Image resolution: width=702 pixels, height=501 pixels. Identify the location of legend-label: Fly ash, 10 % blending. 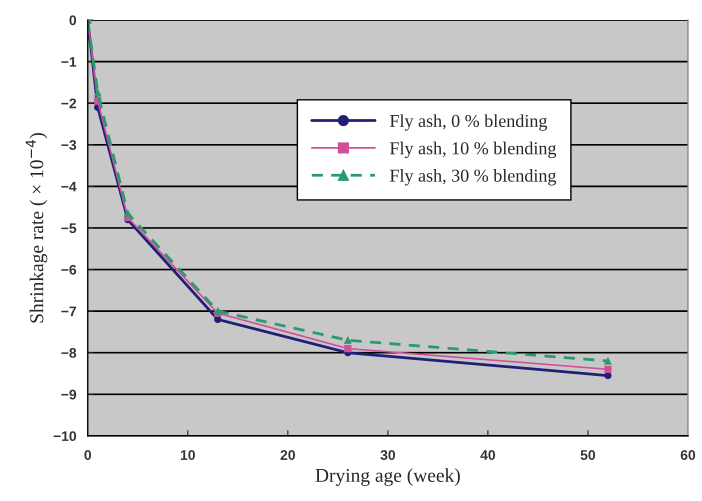
(473, 150).